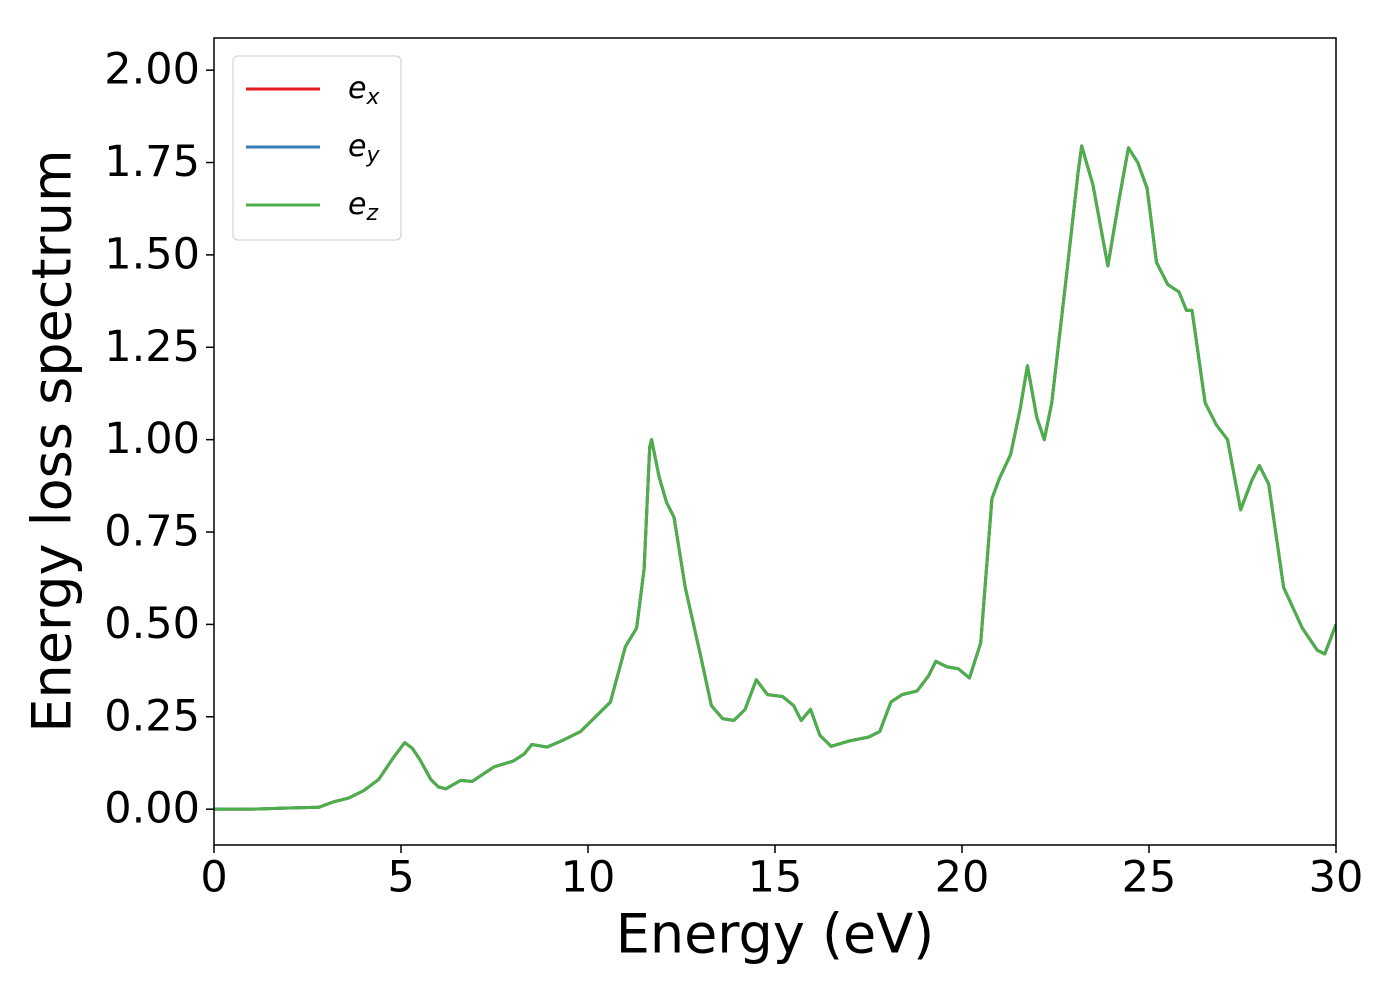 The height and width of the screenshot is (1000, 1400). I want to click on x-tick-label: 25, so click(1149, 878).